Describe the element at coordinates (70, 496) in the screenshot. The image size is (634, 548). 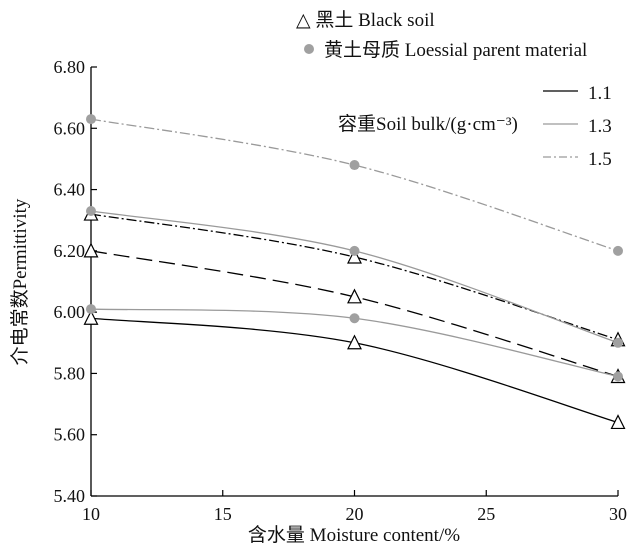
I see `y-tick-label: 5.40` at that location.